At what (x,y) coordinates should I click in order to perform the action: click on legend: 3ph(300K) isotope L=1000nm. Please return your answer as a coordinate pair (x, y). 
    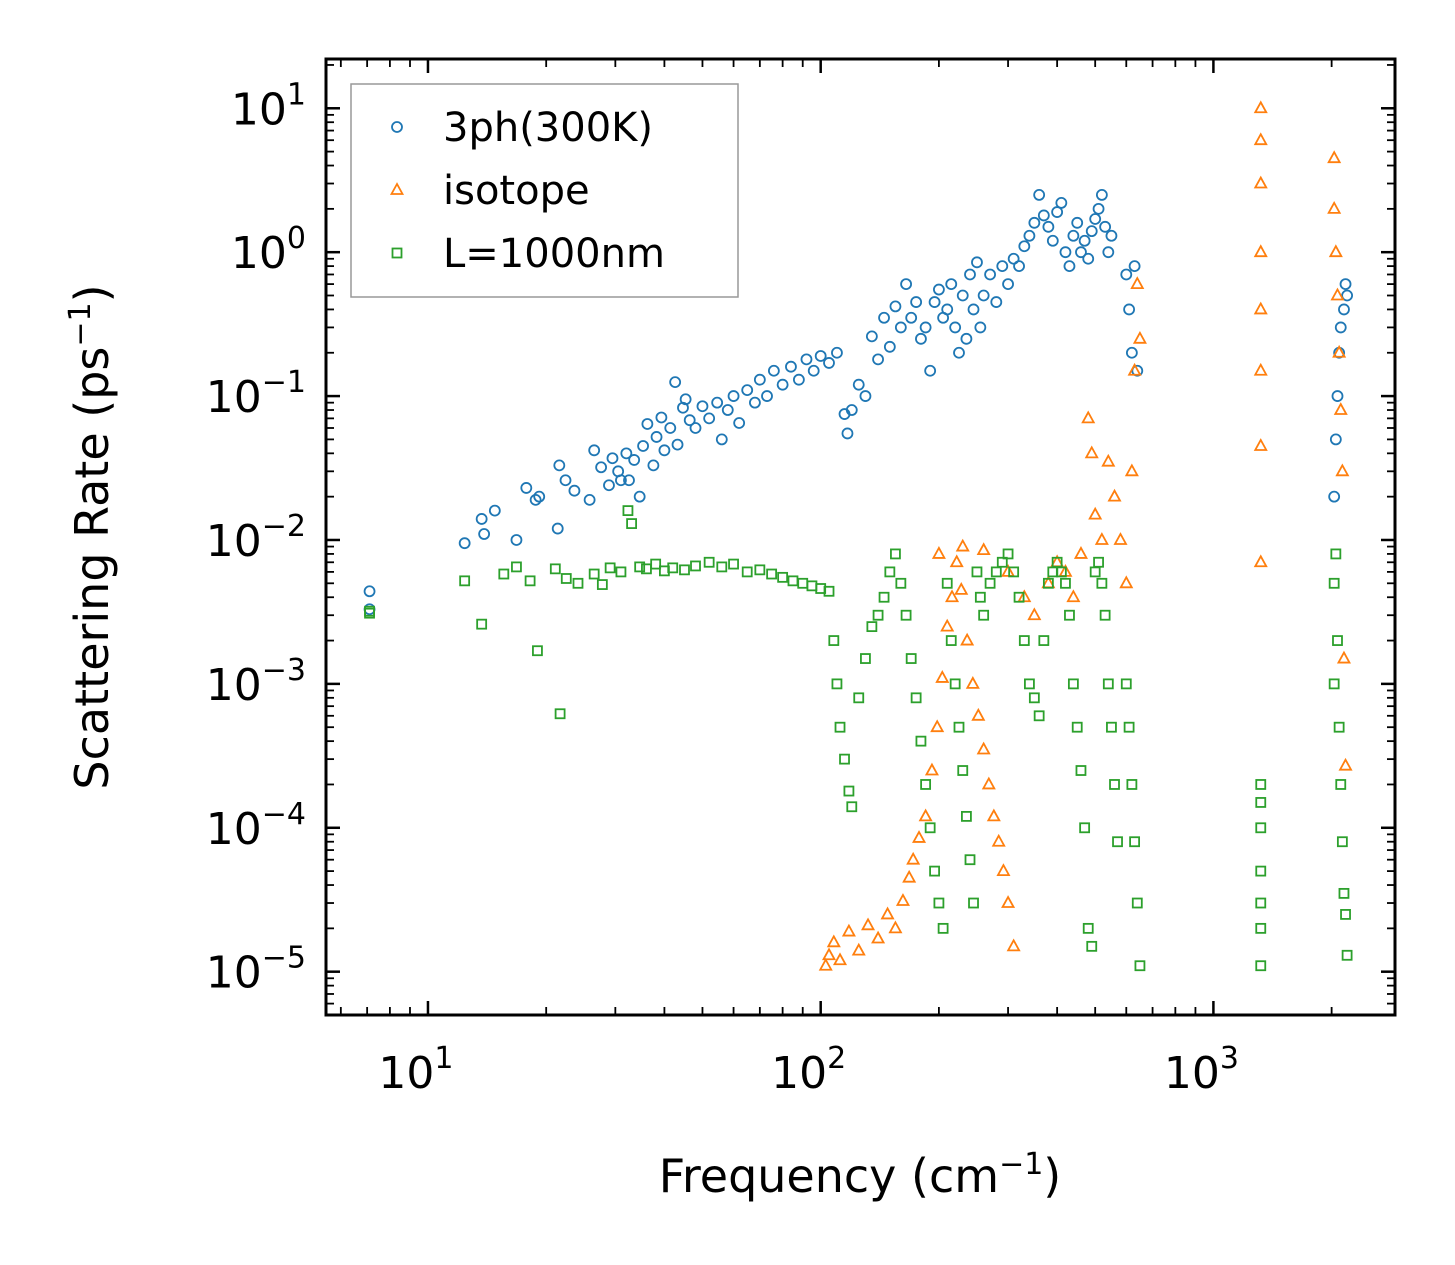
    Looking at the image, I should click on (544, 190).